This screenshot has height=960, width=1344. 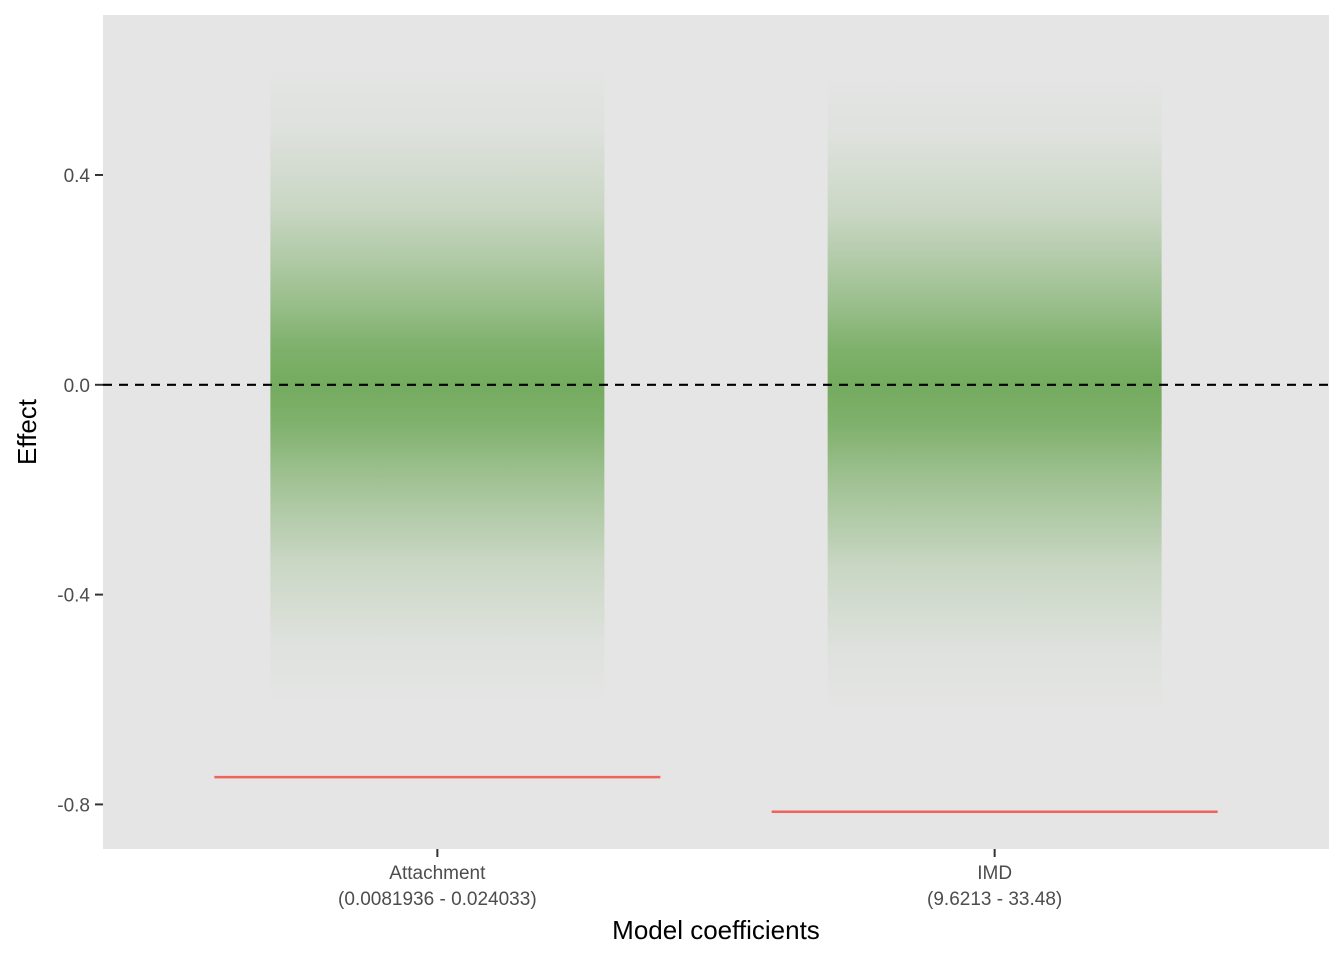 I want to click on x-axis-title: Model coefficients, so click(x=716, y=930).